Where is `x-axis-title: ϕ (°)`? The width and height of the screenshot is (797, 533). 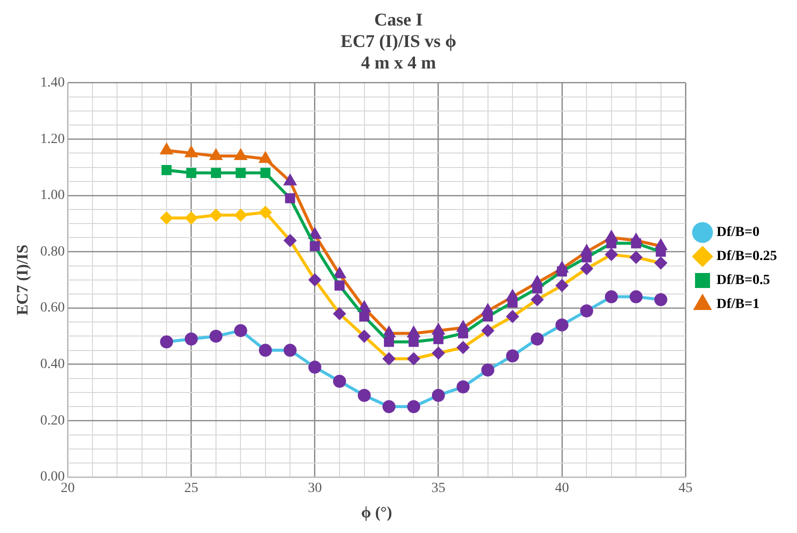 x-axis-title: ϕ (°) is located at coordinates (376, 513).